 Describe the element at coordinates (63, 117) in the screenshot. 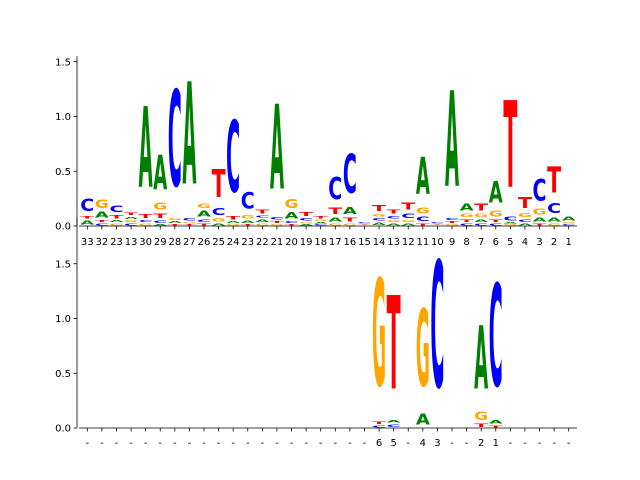

I see `y-tick-label: 1.0` at that location.